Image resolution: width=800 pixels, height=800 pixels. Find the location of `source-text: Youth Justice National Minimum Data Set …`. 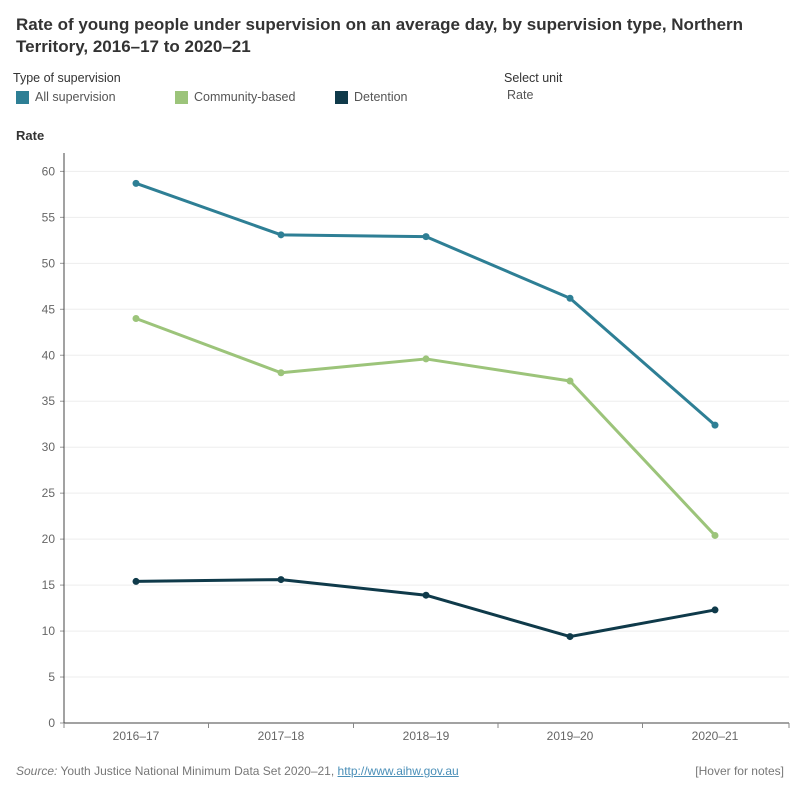

source-text: Youth Justice National Minimum Data Set … is located at coordinates (197, 771).